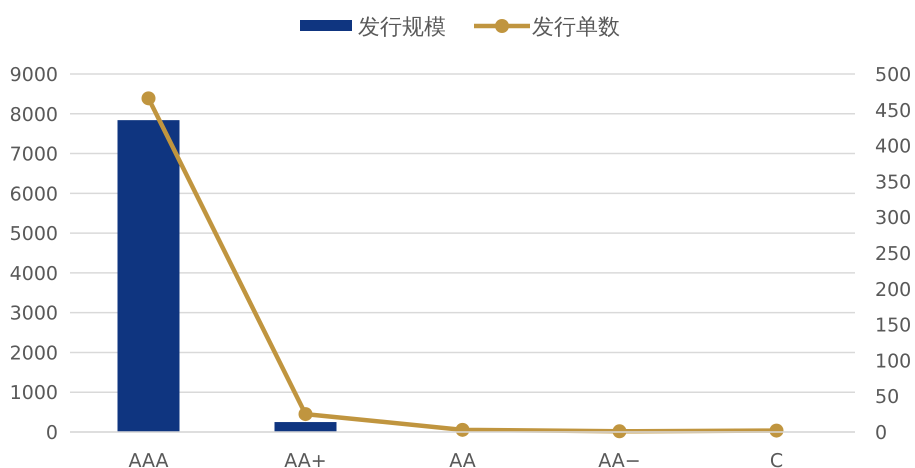  Describe the element at coordinates (402, 27) in the screenshot. I see `legend-label: 发行规模` at that location.